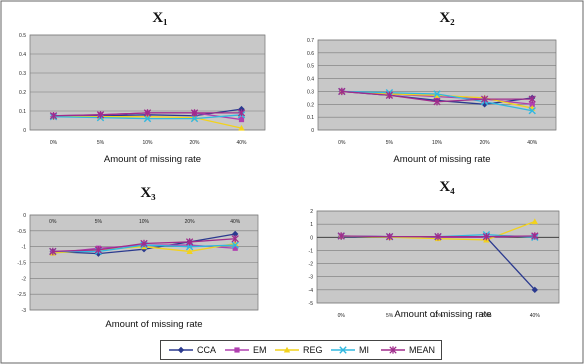 The height and width of the screenshot is (364, 584). What do you see at coordinates (437, 85) in the screenshot?
I see `plot-area` at bounding box center [437, 85].